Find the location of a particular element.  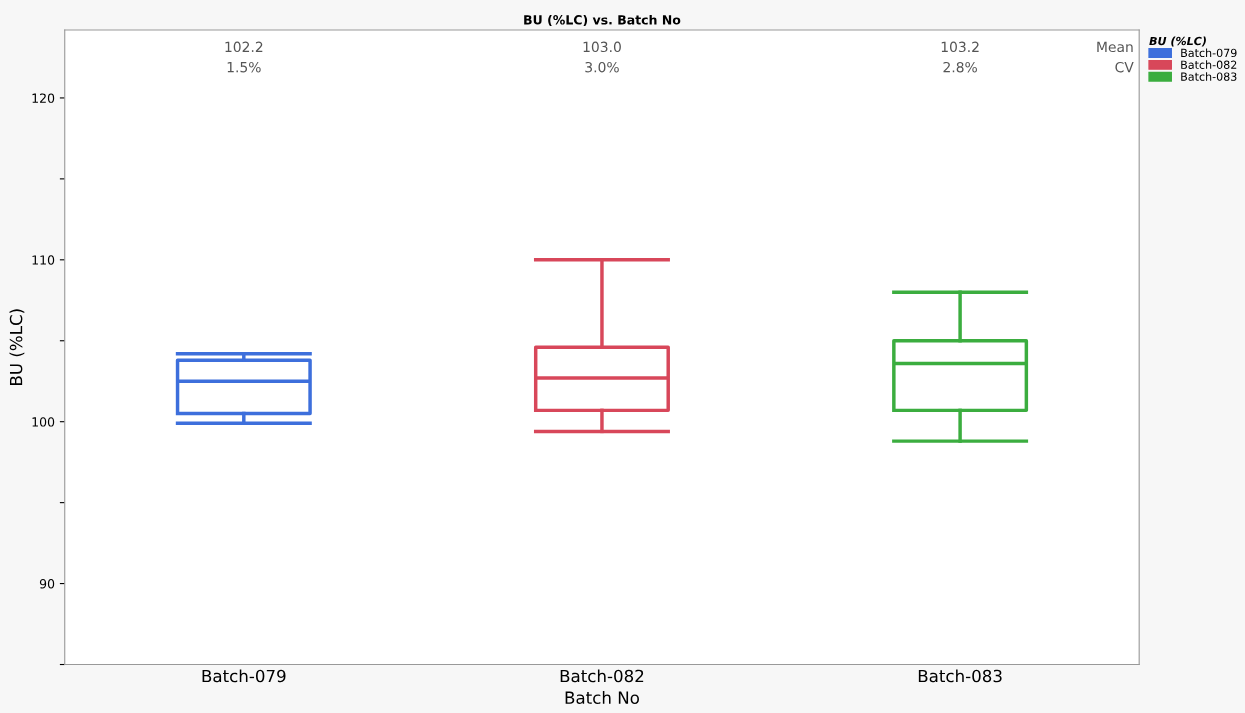

annotation: CV is located at coordinates (1124, 67).